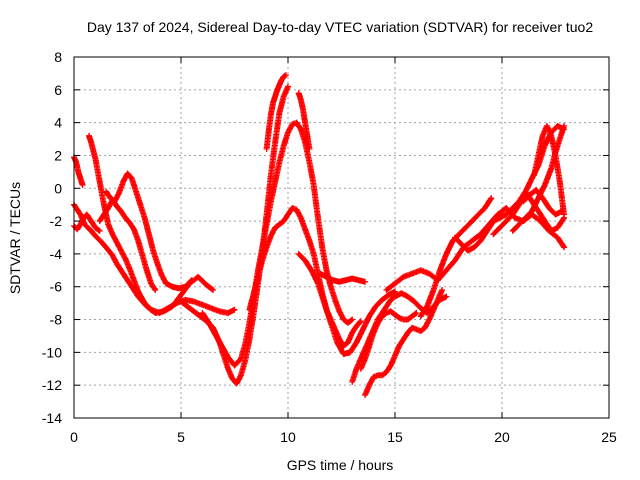  I want to click on x-tick-label: 15, so click(395, 437).